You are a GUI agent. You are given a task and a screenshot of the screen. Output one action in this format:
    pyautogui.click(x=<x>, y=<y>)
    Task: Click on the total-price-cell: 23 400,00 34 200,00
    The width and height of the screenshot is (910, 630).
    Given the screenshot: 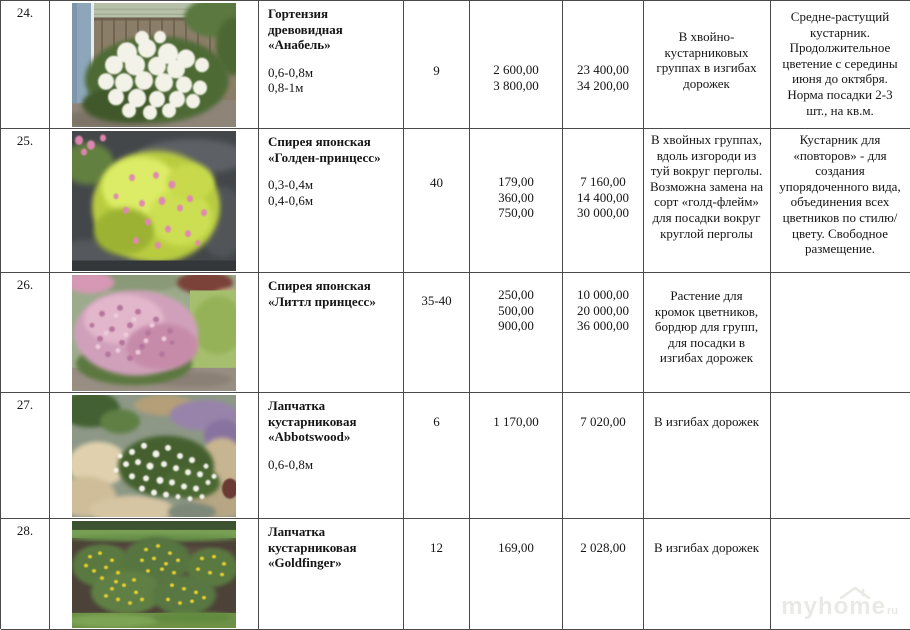 What is the action you would take?
    pyautogui.click(x=603, y=65)
    